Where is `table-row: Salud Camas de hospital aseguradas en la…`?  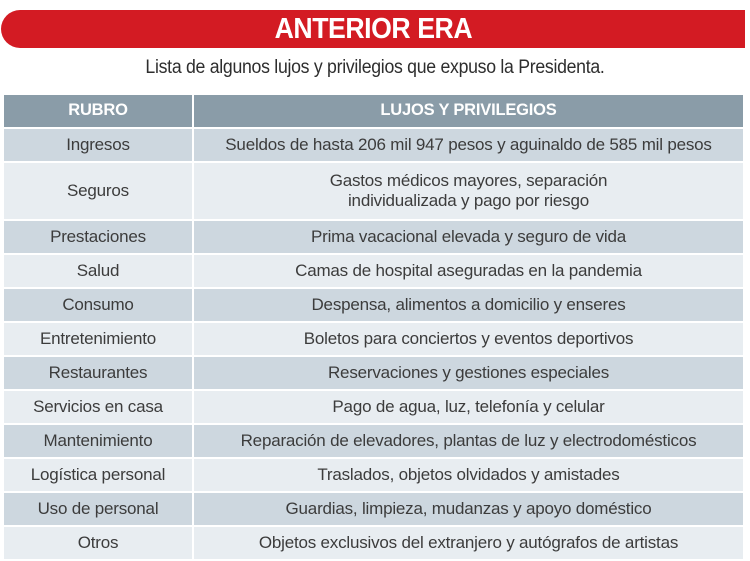
table-row: Salud Camas de hospital aseguradas en la… is located at coordinates (373, 271).